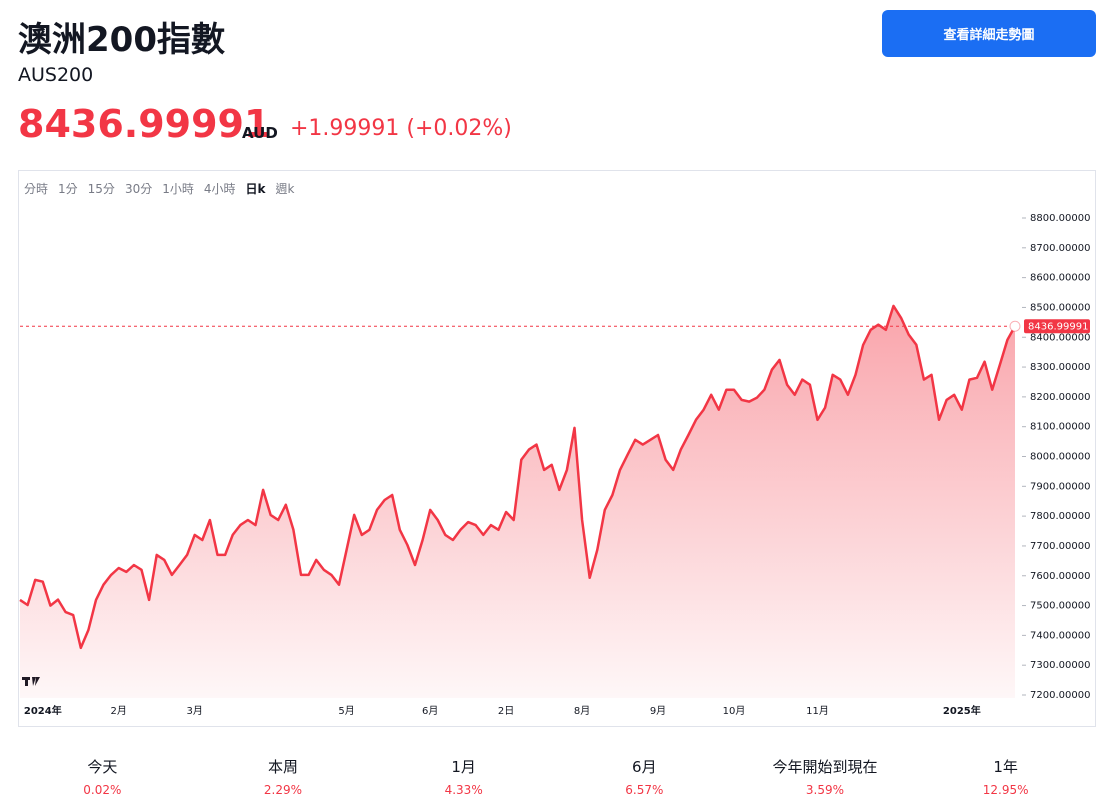 This screenshot has height=804, width=1096. What do you see at coordinates (463, 790) in the screenshot?
I see `performance-value: 4.33%` at bounding box center [463, 790].